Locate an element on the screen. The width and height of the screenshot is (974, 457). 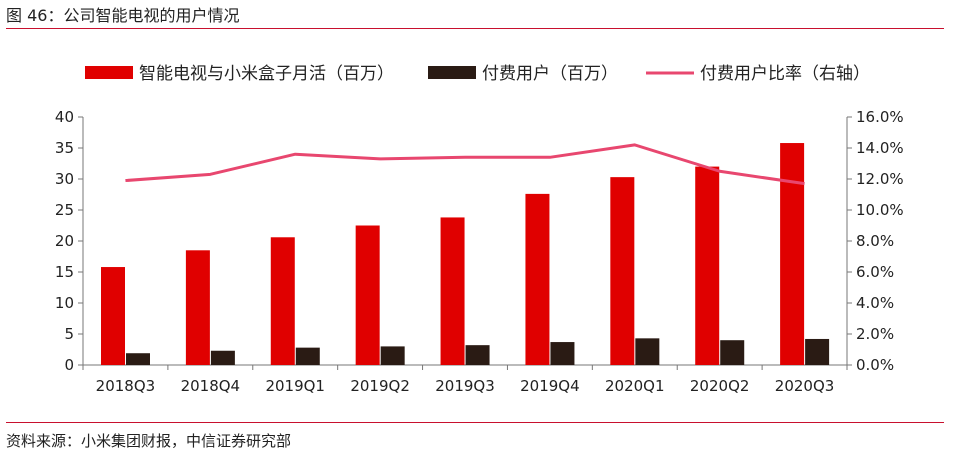
x-tick-label: 2019Q1 is located at coordinates (295, 386).